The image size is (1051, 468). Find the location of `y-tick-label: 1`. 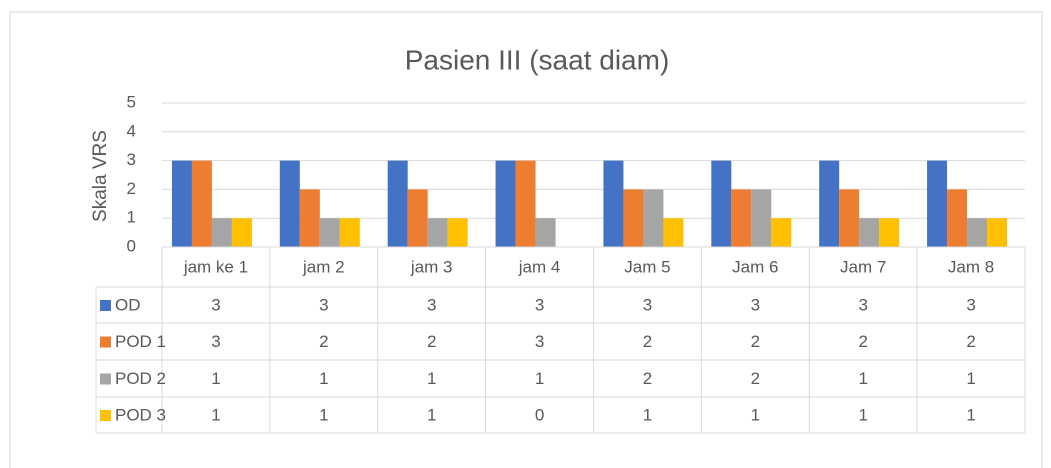

y-tick-label: 1 is located at coordinates (131, 217).